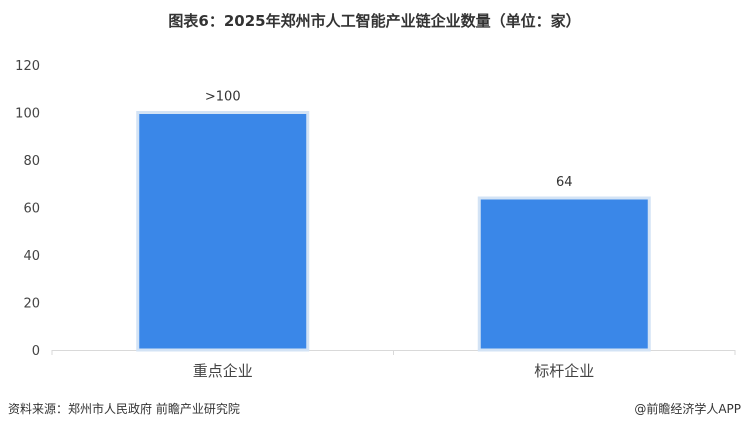 The image size is (749, 429). What do you see at coordinates (687, 409) in the screenshot?
I see `credit: @前瞻经济学人APP` at bounding box center [687, 409].